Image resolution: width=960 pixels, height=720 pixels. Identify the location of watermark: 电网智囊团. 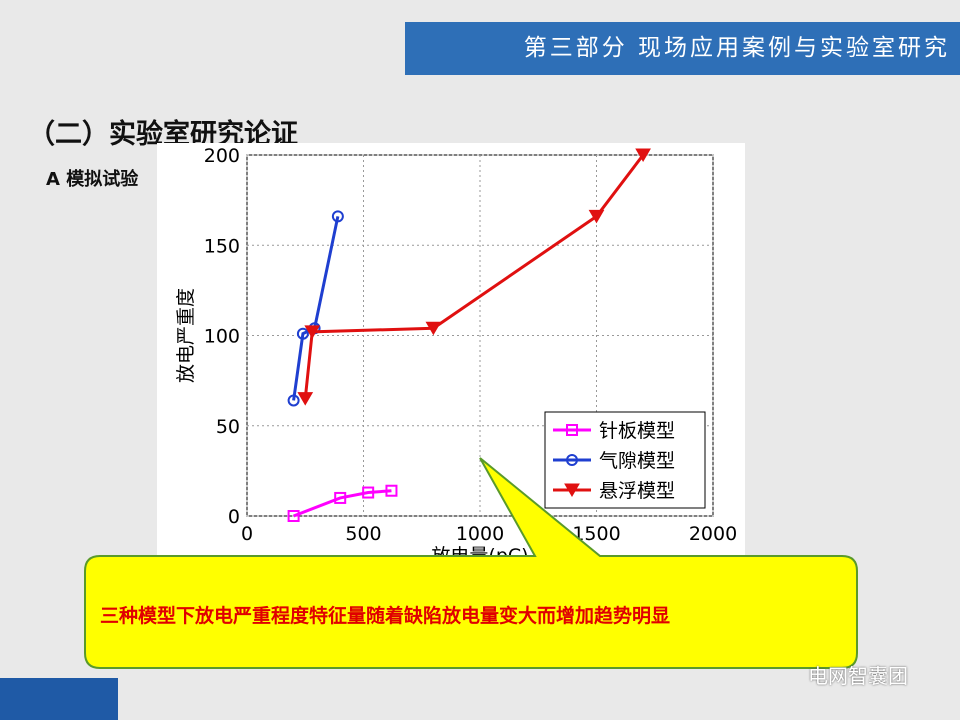
(858, 676).